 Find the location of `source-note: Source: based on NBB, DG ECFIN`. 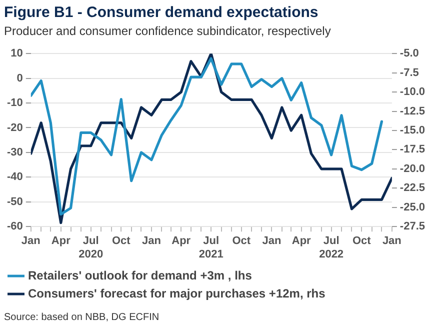

source-note: Source: based on NBB, DG ECFIN is located at coordinates (82, 317).